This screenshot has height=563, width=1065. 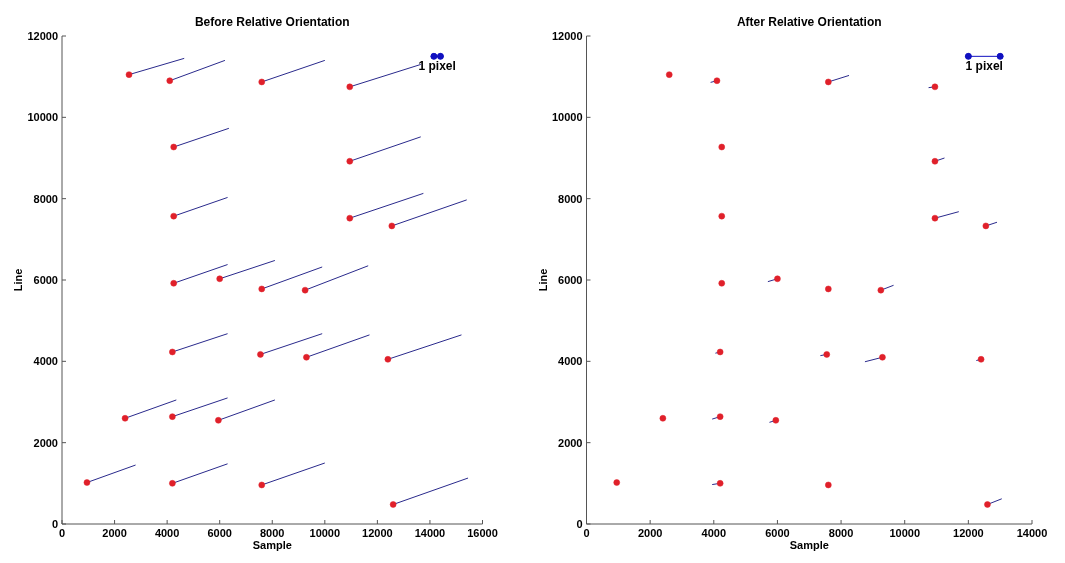 I want to click on x-tick-label: 16000, so click(x=482, y=533).